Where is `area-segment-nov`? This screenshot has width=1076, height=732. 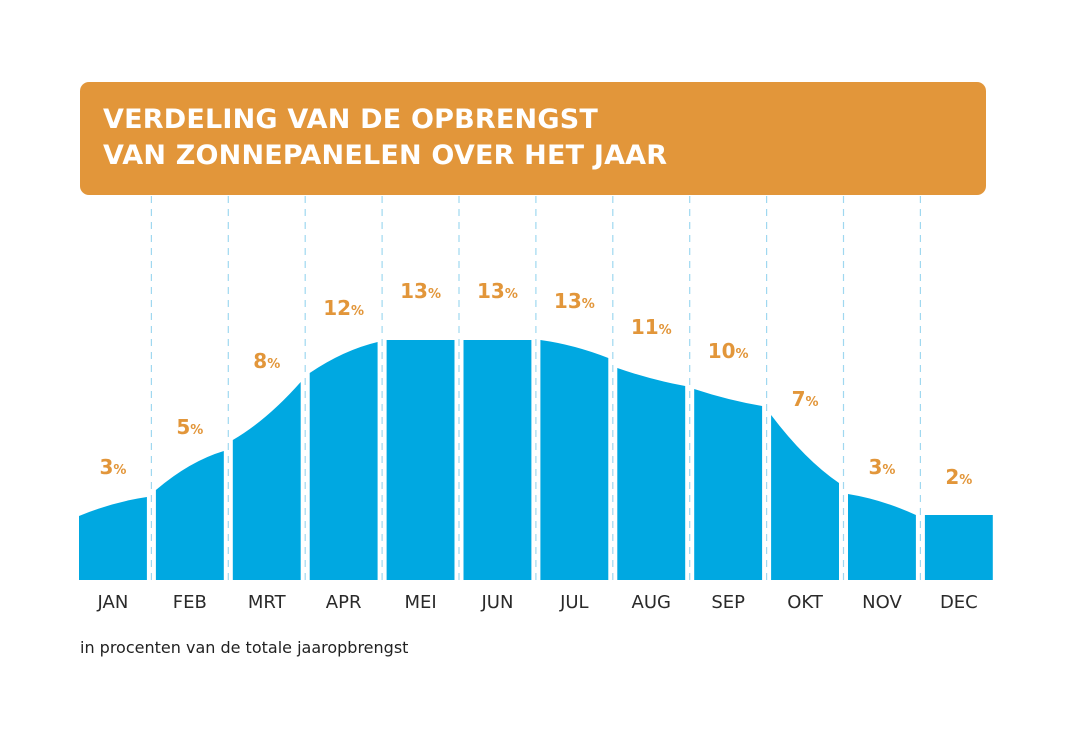
area-segment-nov is located at coordinates (882, 537).